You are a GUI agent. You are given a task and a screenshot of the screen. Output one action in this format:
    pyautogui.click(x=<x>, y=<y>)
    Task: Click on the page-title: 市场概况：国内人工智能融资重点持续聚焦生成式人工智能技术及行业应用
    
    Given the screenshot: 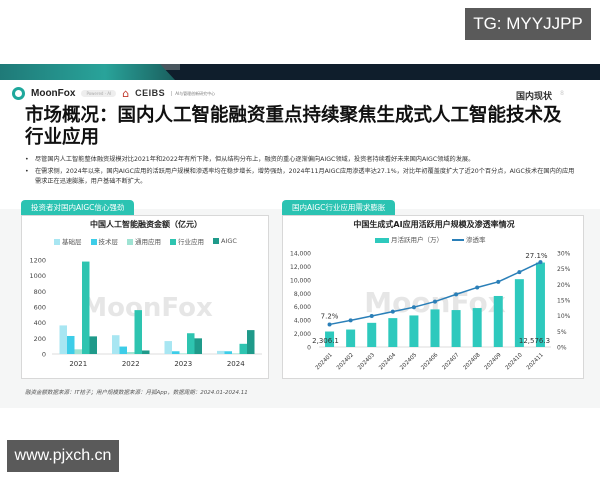 What is the action you would take?
    pyautogui.click(x=293, y=126)
    